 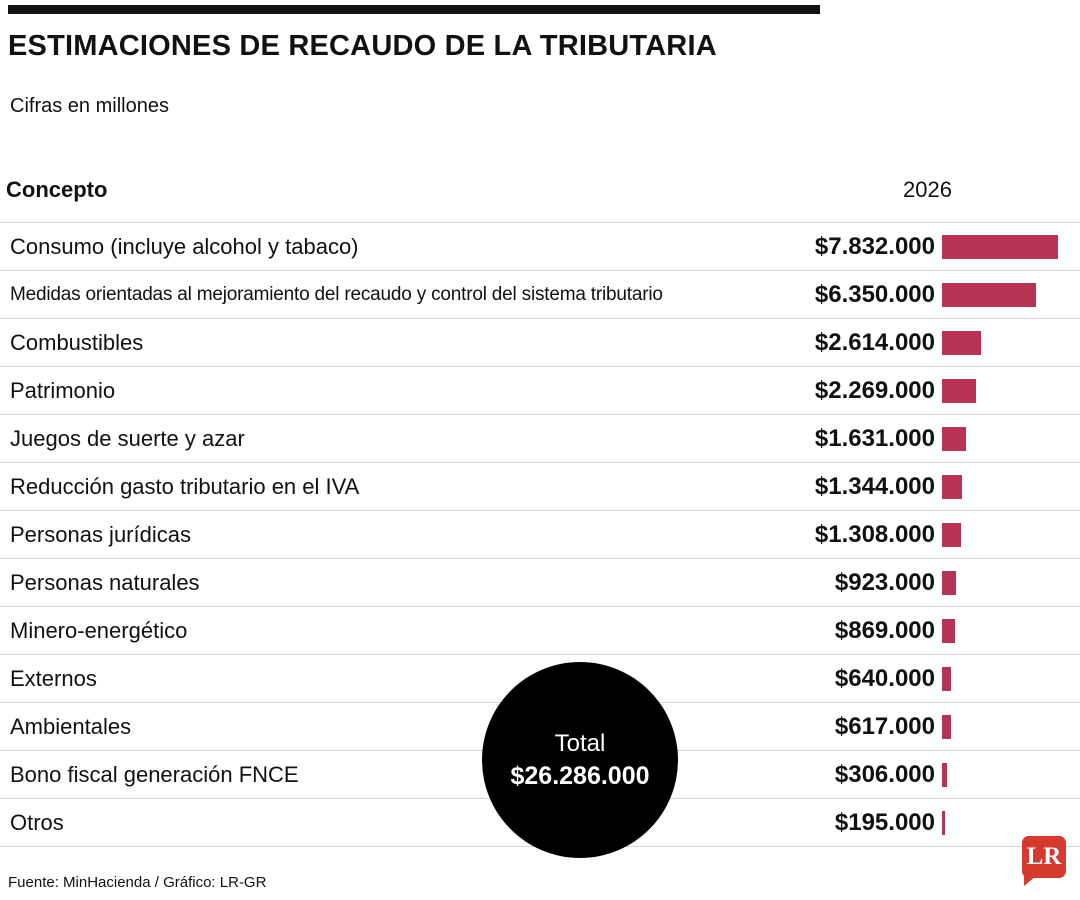 I want to click on total-badge: Total $26.286.000, so click(x=580, y=760).